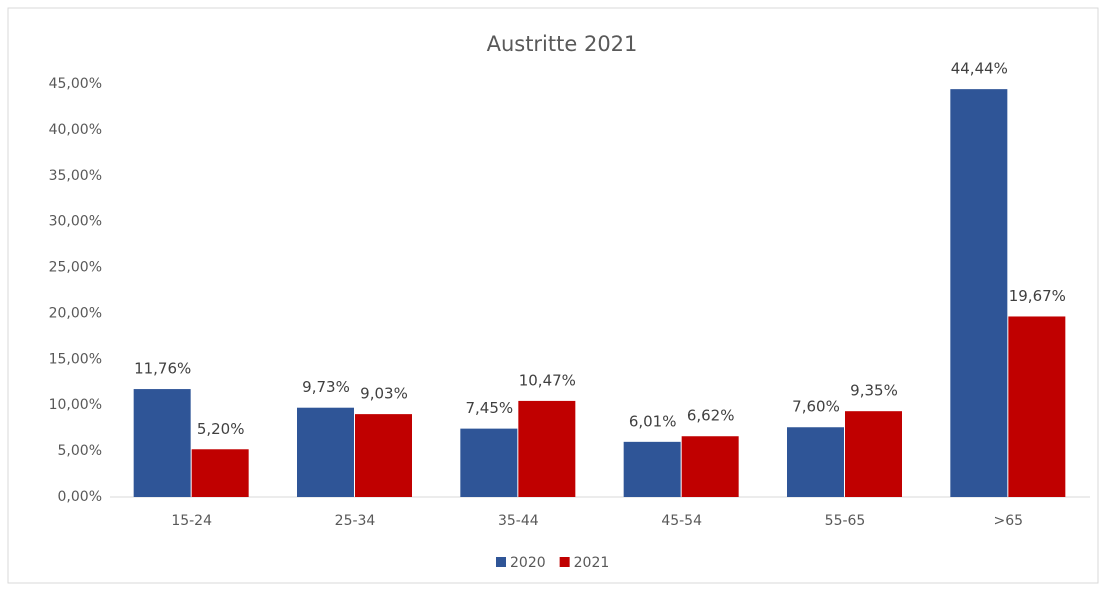 This screenshot has height=592, width=1104. What do you see at coordinates (518, 521) in the screenshot?
I see `x-tick-label: 35-44` at bounding box center [518, 521].